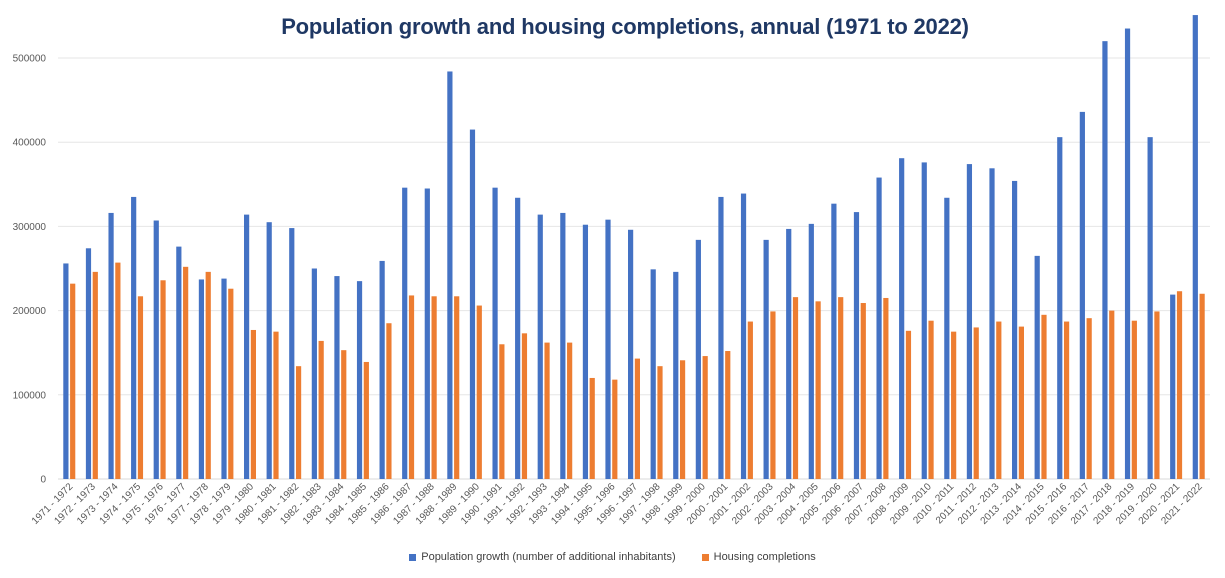 The image size is (1225, 578). What do you see at coordinates (30, 311) in the screenshot?
I see `y-tick-label: 200000` at bounding box center [30, 311].